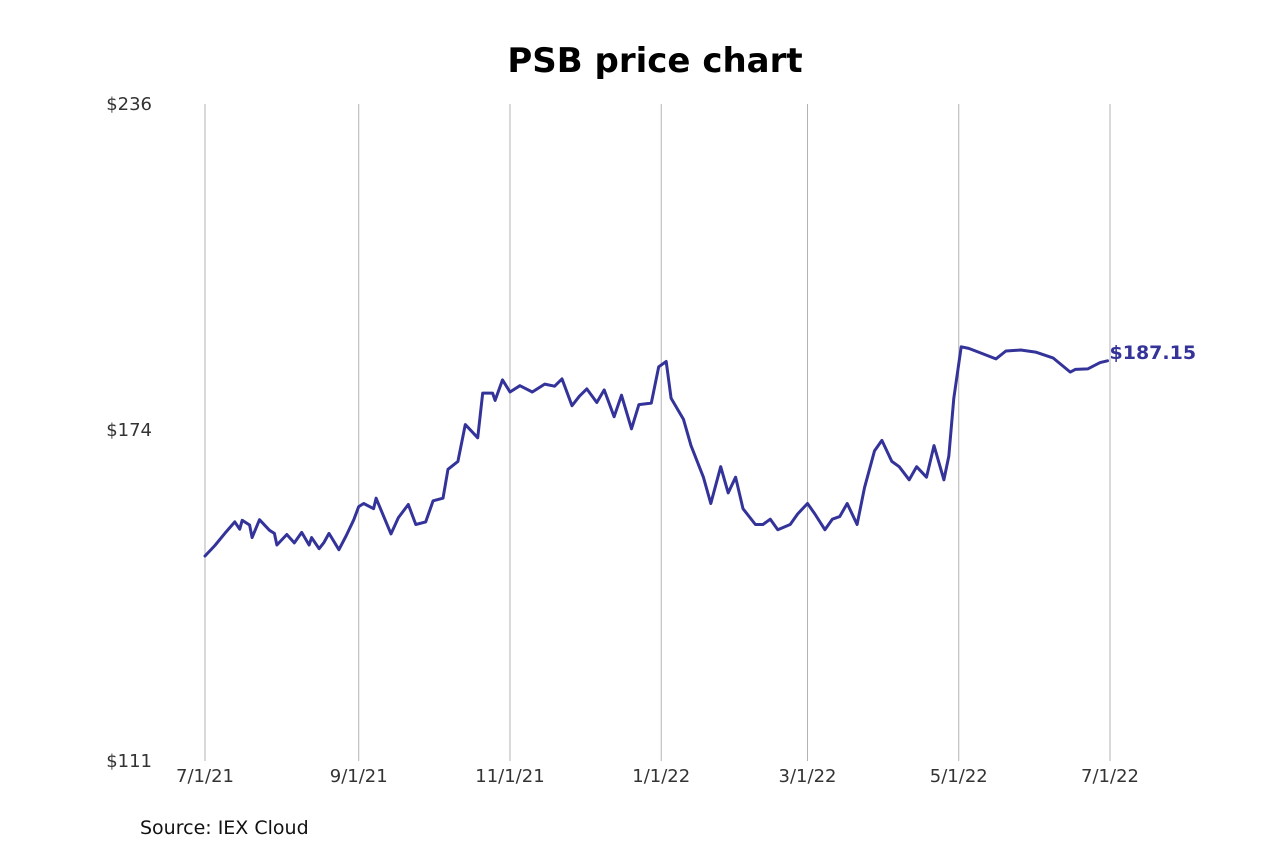 This screenshot has height=853, width=1280. I want to click on x-tick-label: 1/1/22, so click(661, 776).